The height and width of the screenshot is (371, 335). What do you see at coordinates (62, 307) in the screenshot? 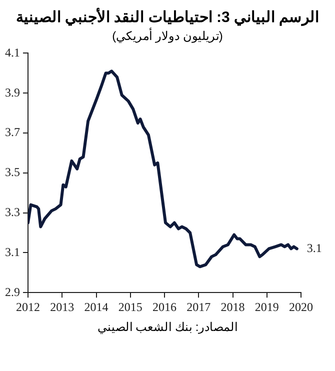
I see `x-tick-label: 2013` at bounding box center [62, 307].